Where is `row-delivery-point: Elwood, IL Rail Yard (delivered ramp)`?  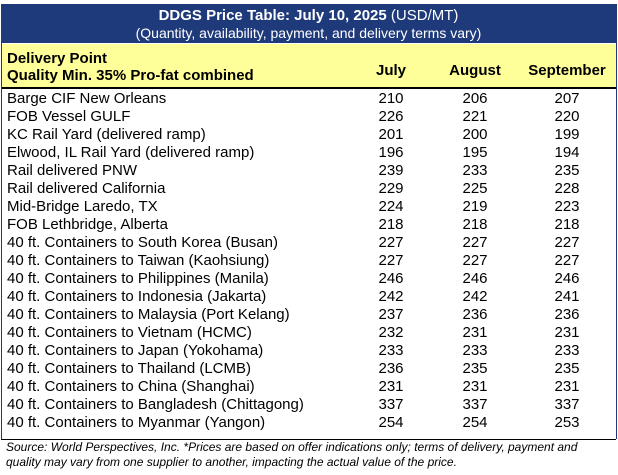
row-delivery-point: Elwood, IL Rail Yard (delivered ramp) is located at coordinates (131, 152).